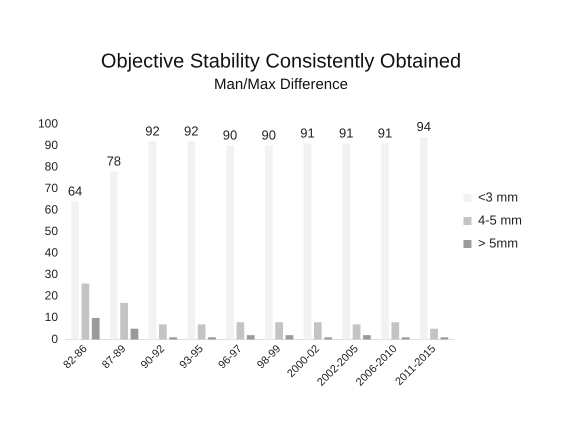  I want to click on data-label: 94, so click(423, 126).